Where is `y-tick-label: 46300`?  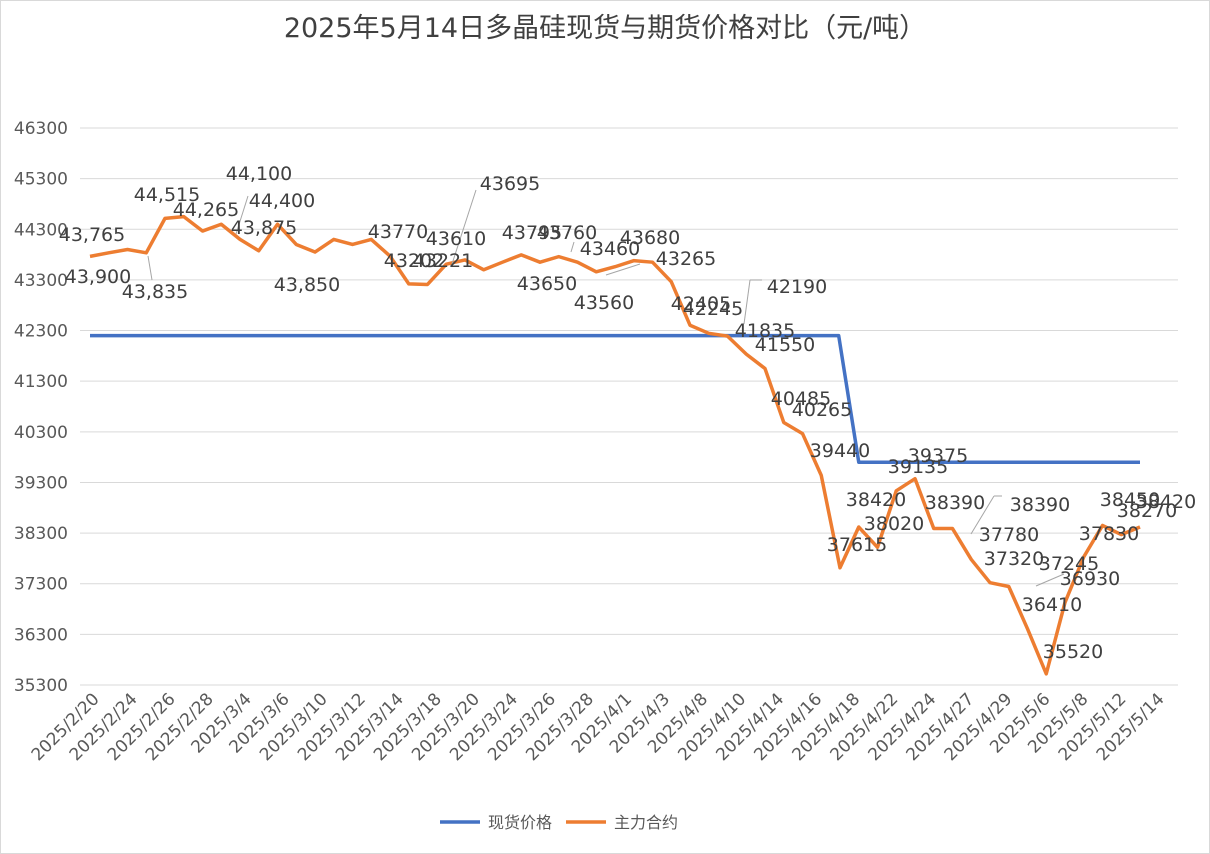 y-tick-label: 46300 is located at coordinates (41, 129).